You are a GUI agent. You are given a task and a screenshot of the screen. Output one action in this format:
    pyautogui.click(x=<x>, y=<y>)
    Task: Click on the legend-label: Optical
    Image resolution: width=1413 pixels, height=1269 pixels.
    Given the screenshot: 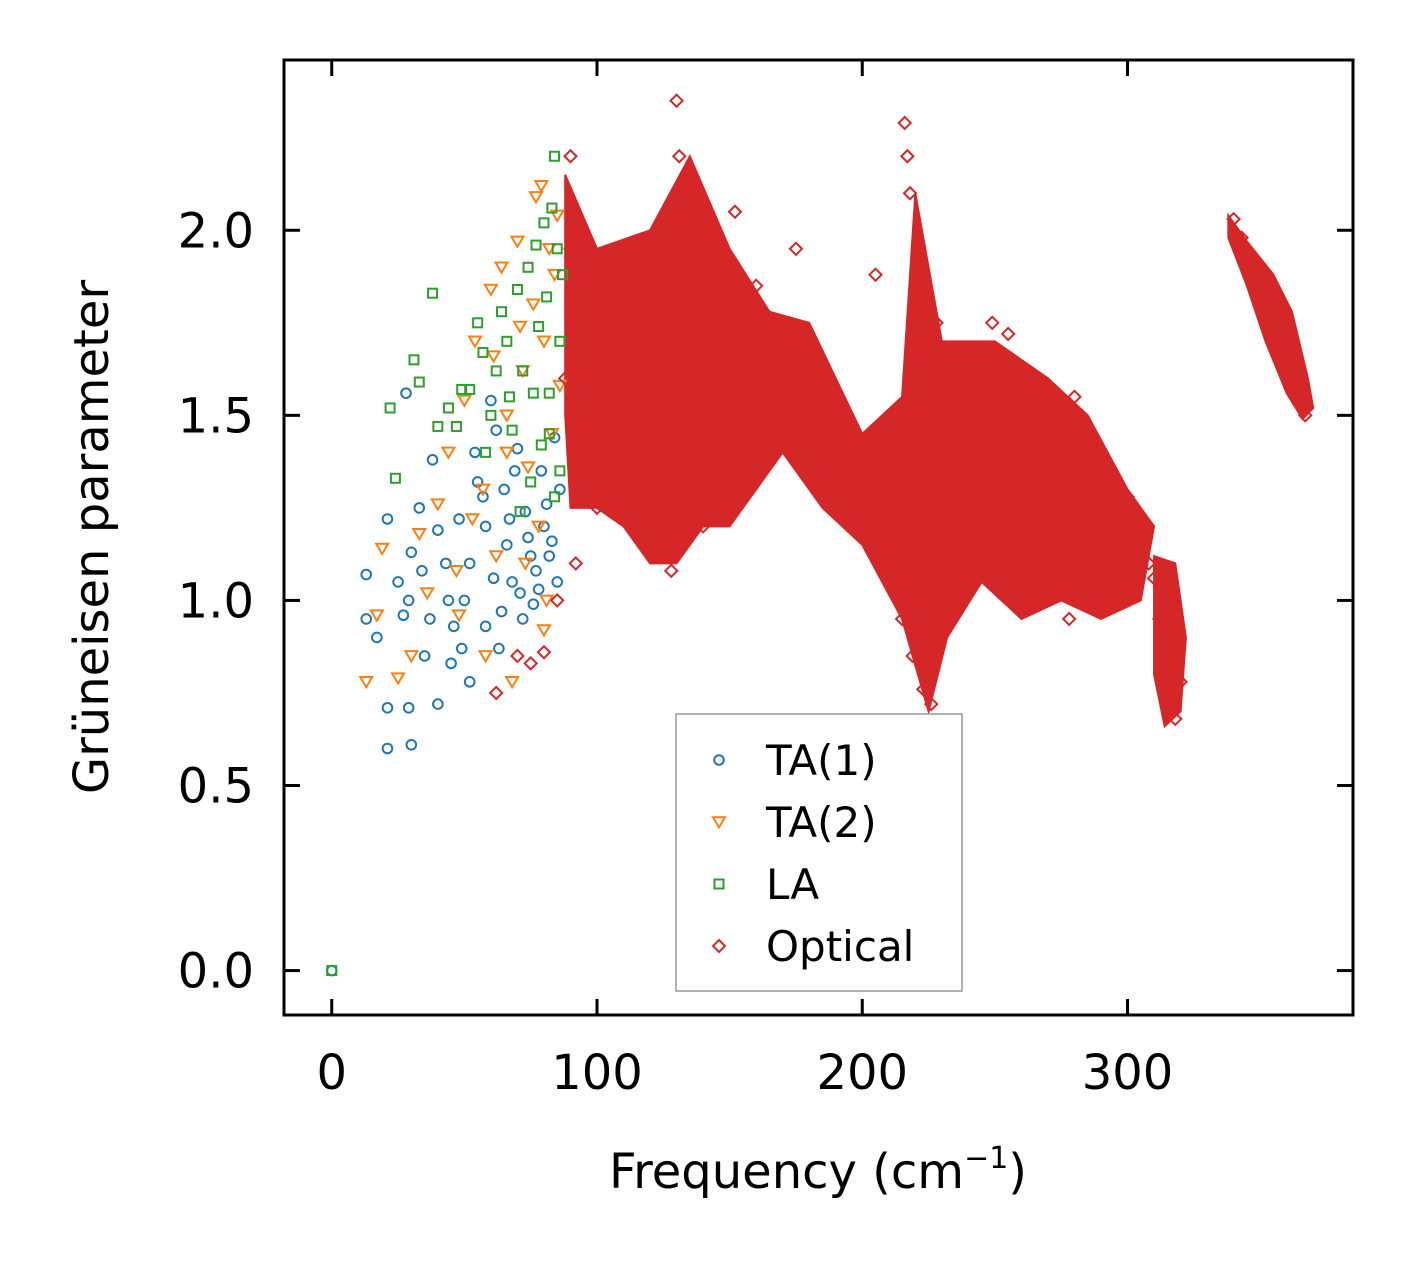 What is the action you would take?
    pyautogui.click(x=840, y=946)
    